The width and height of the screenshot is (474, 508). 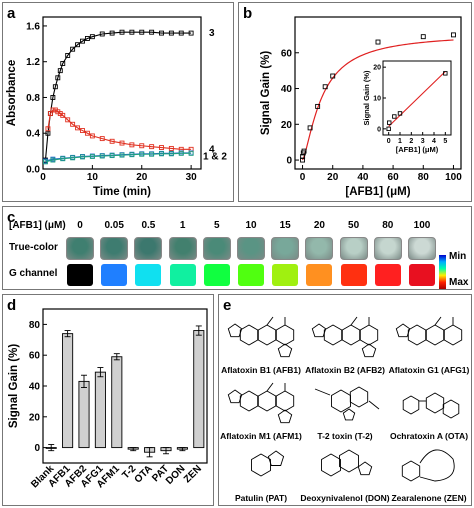 What do you see at coordinates (417, 149) in the screenshot?
I see `inset-x-axis-label: [AFB1] (μM)` at bounding box center [417, 149].